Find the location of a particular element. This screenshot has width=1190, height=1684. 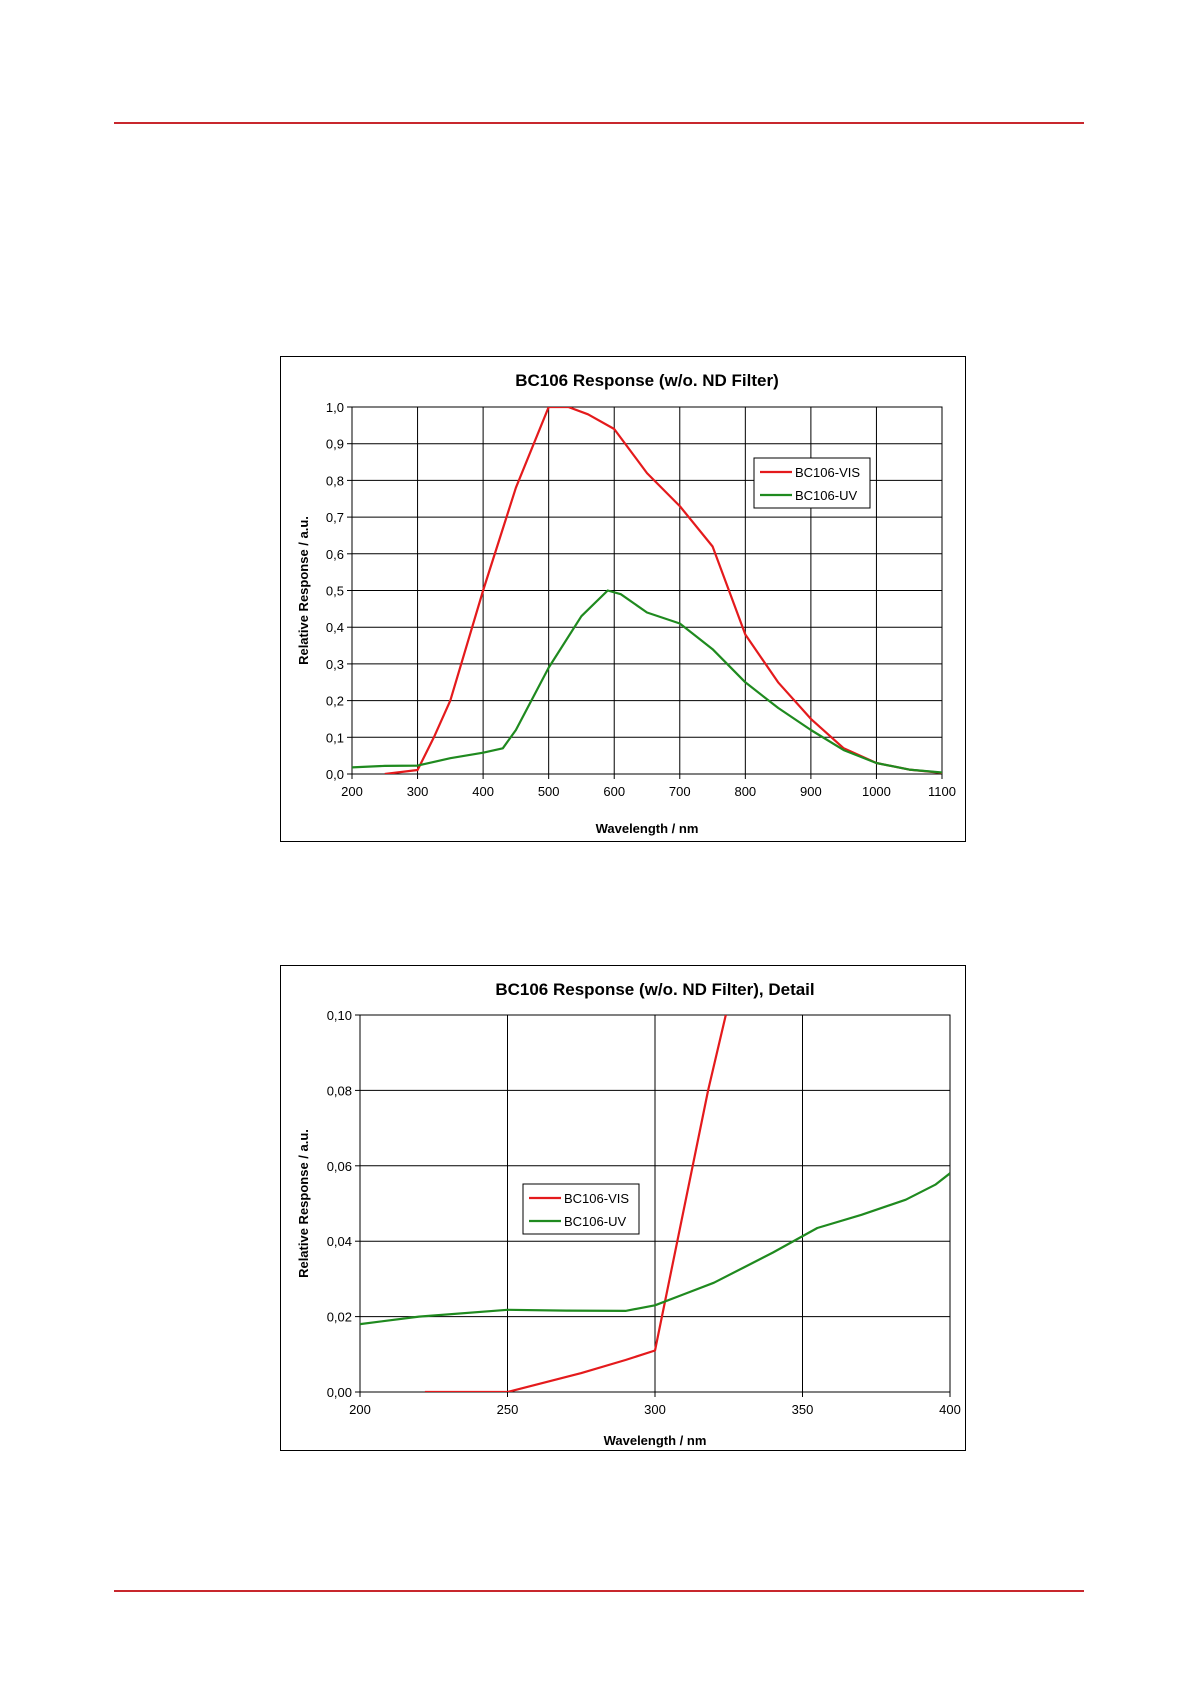

chart1-x-tick-label: 500 is located at coordinates (549, 791).